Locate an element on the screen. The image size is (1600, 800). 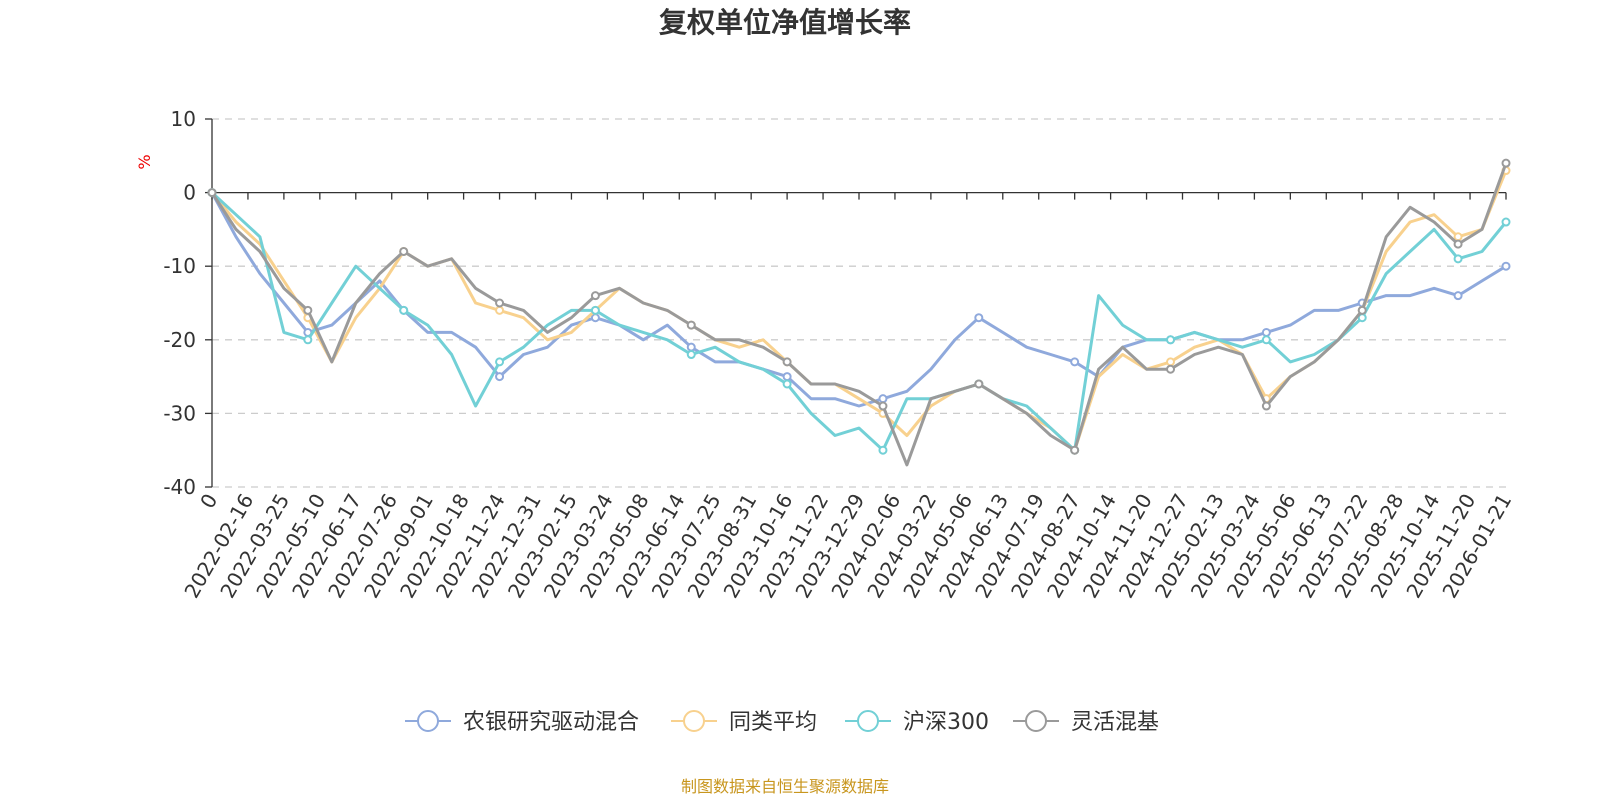
y-tick-label: 0 is located at coordinates (189, 193).